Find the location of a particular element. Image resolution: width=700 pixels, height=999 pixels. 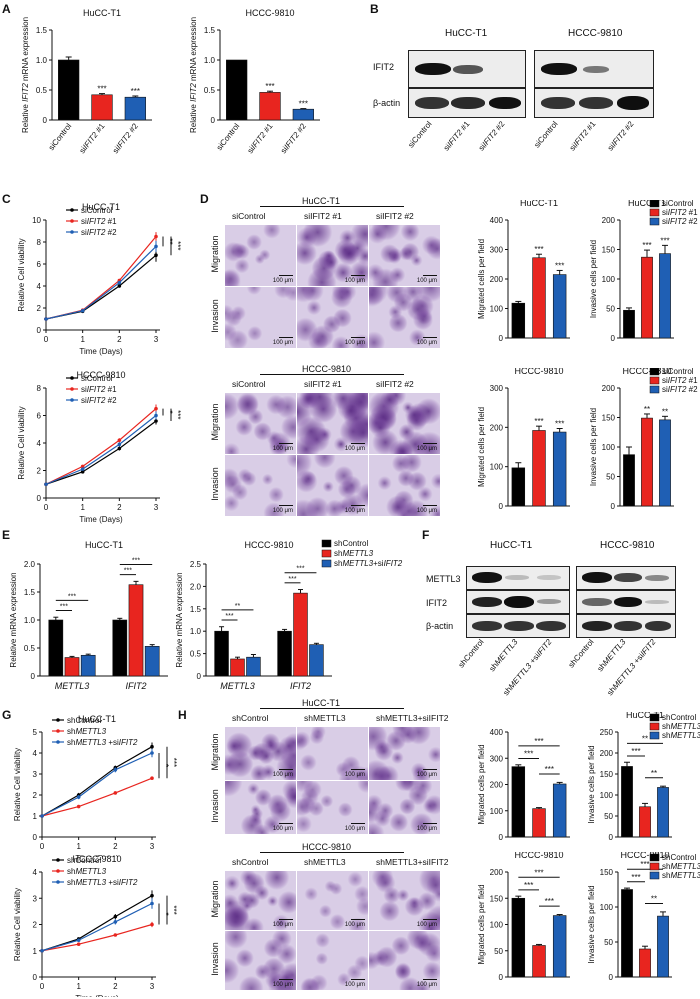

chart-d1-star-1: *** is located at coordinates (538, 249).